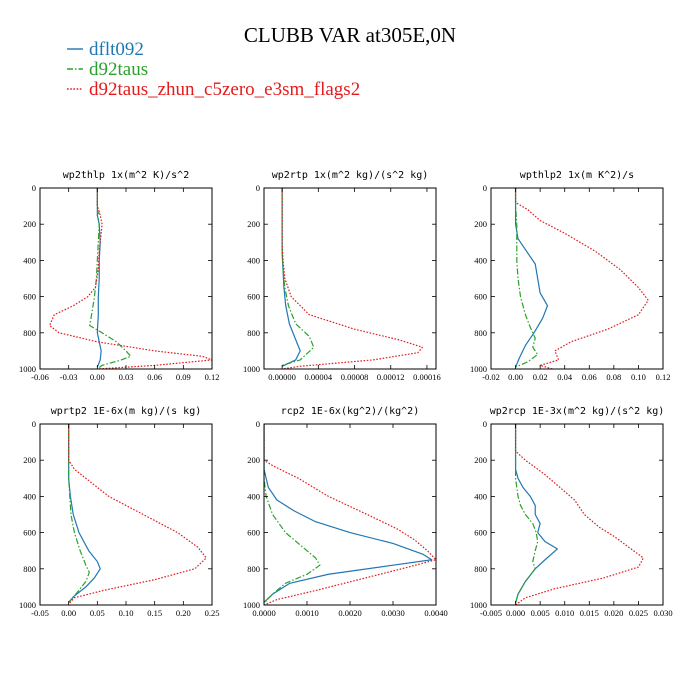 Image resolution: width=700 pixels, height=700 pixels. Describe the element at coordinates (126, 411) in the screenshot. I see `panel-title: wprtp2 1E-6x(m kg)/(s kg)` at that location.